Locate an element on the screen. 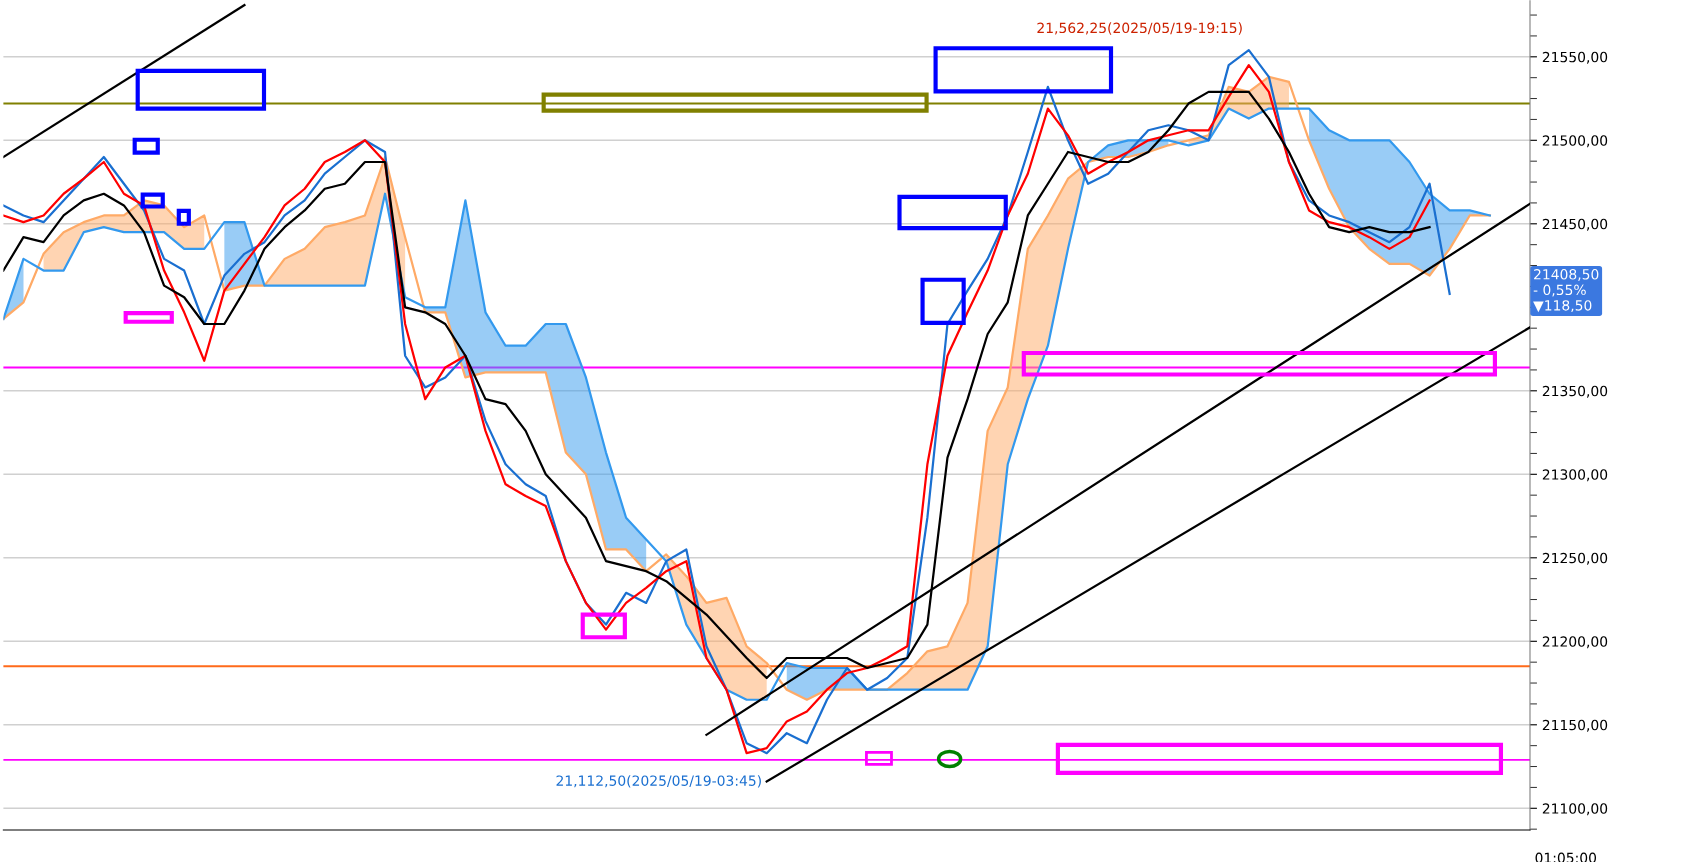 The width and height of the screenshot is (1692, 862). y-tick-label: 21250,00 is located at coordinates (1575, 558).